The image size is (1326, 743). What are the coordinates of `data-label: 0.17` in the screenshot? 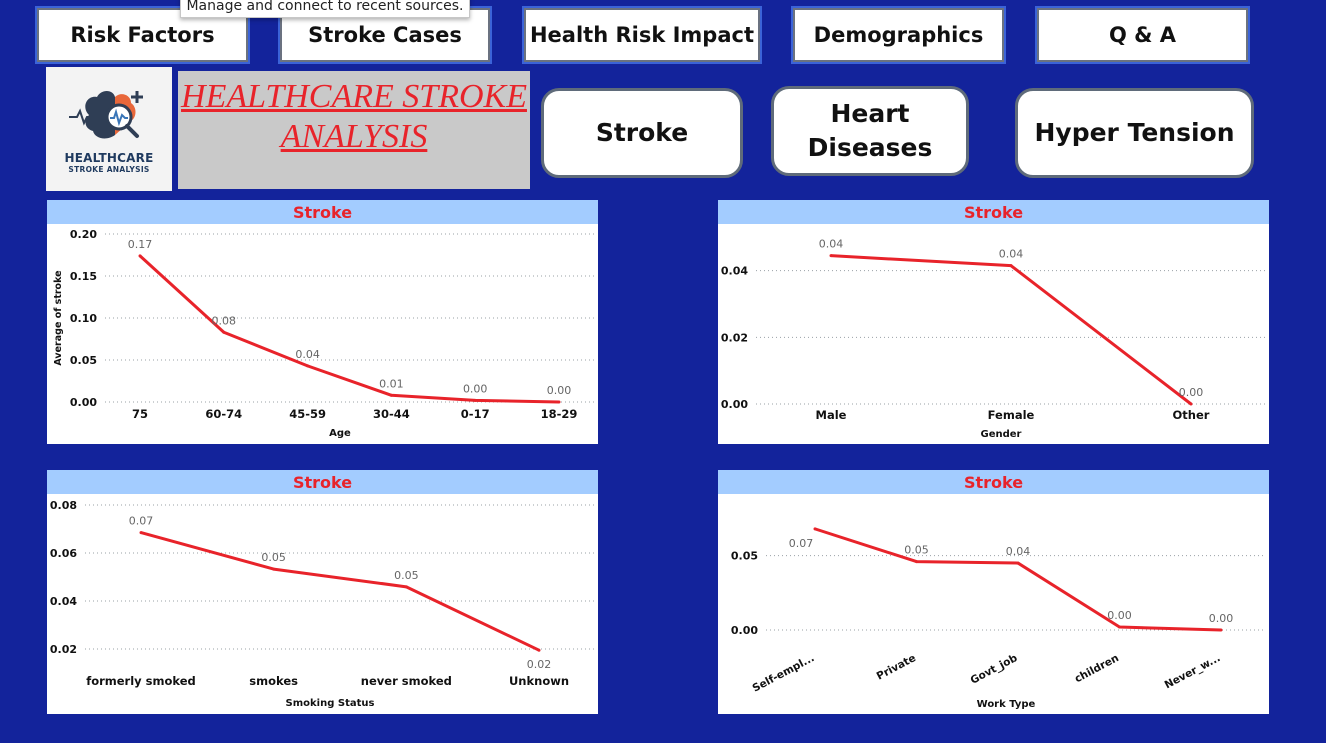 It's located at (140, 244).